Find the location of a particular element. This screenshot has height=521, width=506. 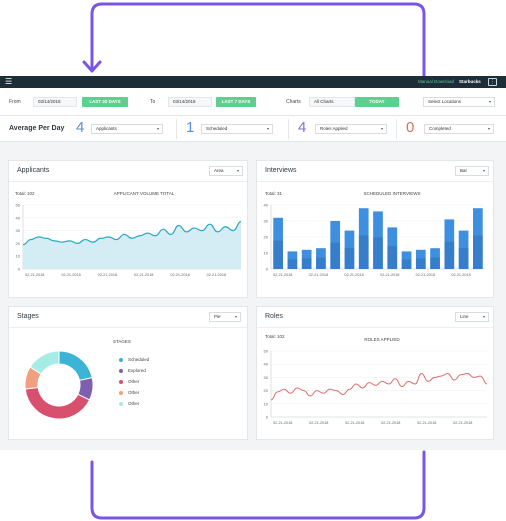

top-navigation-bar: ☰ Manual Download Starbucks ⋮ is located at coordinates (253, 82).